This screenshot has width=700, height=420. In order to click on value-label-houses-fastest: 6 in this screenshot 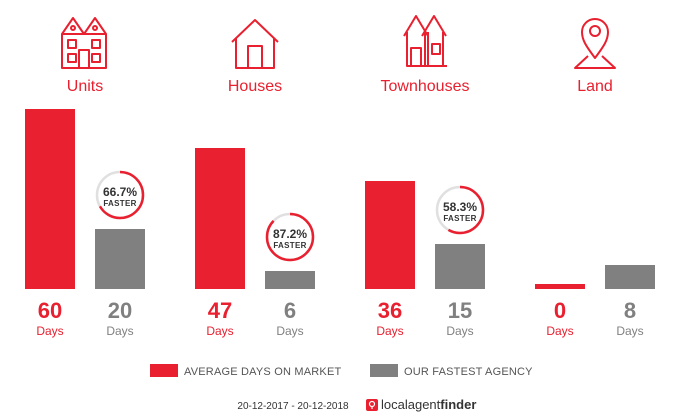, I will do `click(290, 310)`.